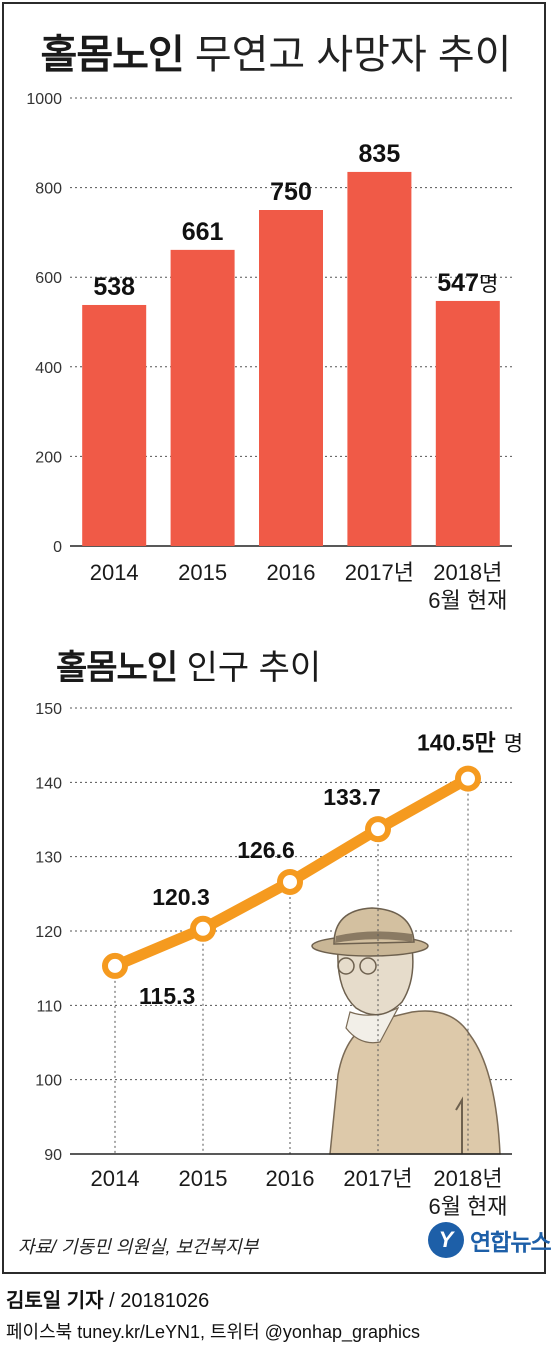 Image resolution: width=552 pixels, height=1352 pixels. What do you see at coordinates (181, 897) in the screenshot?
I see `point-value-label: 120.3` at bounding box center [181, 897].